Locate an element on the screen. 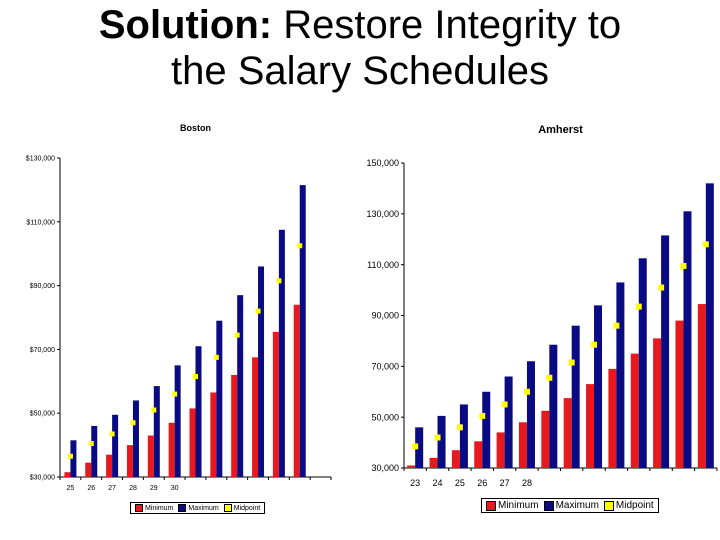  boston-legend-swatch-minimum is located at coordinates (139, 508).